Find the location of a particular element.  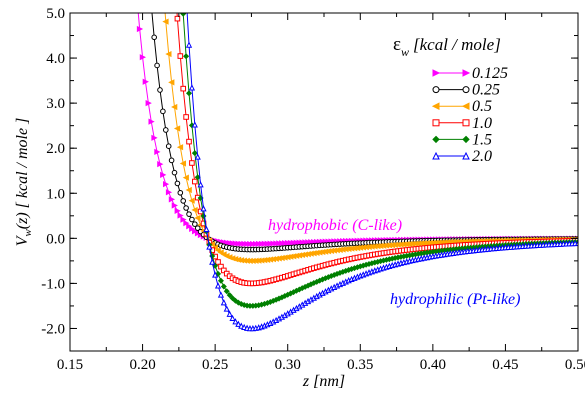

legend-title-symbol: ε is located at coordinates (397, 44).